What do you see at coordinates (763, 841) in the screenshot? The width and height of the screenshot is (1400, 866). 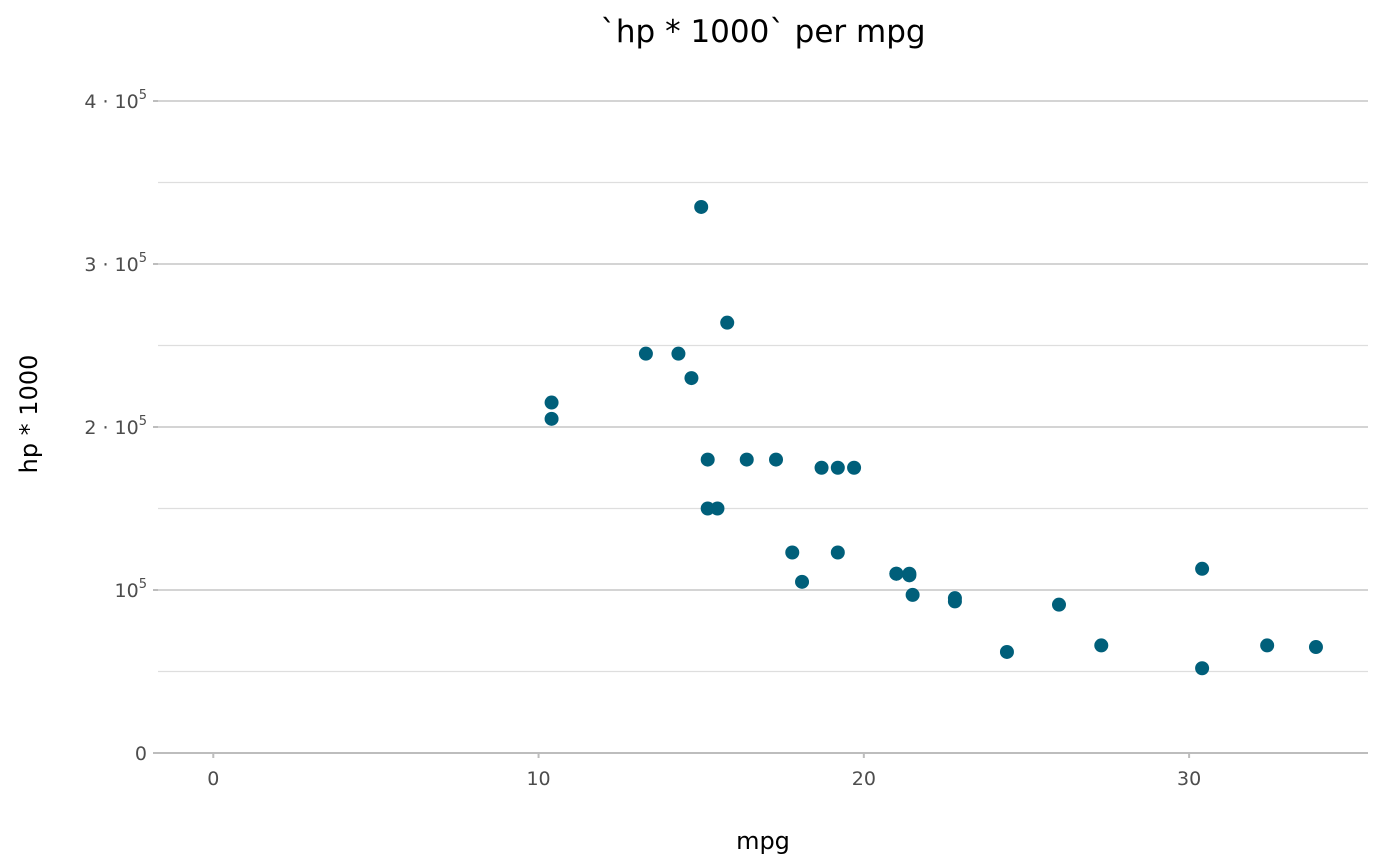 I see `x-axis-title: mpg` at bounding box center [763, 841].